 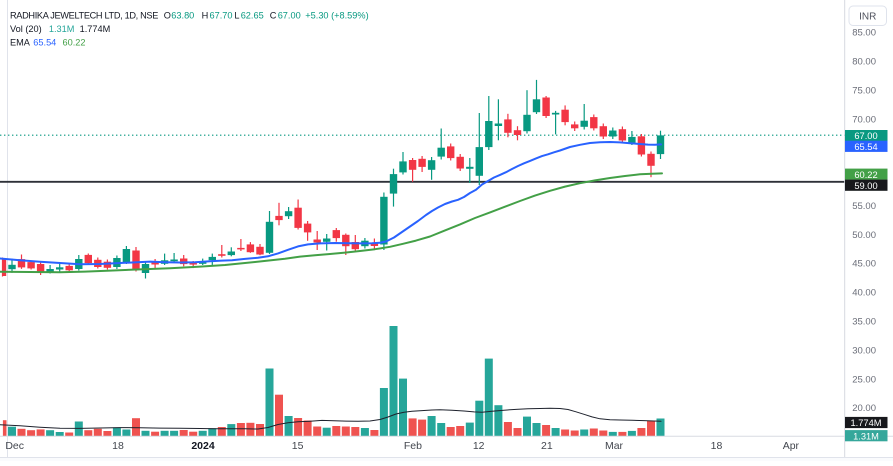 What do you see at coordinates (413, 446) in the screenshot?
I see `svg-text: Feb` at bounding box center [413, 446].